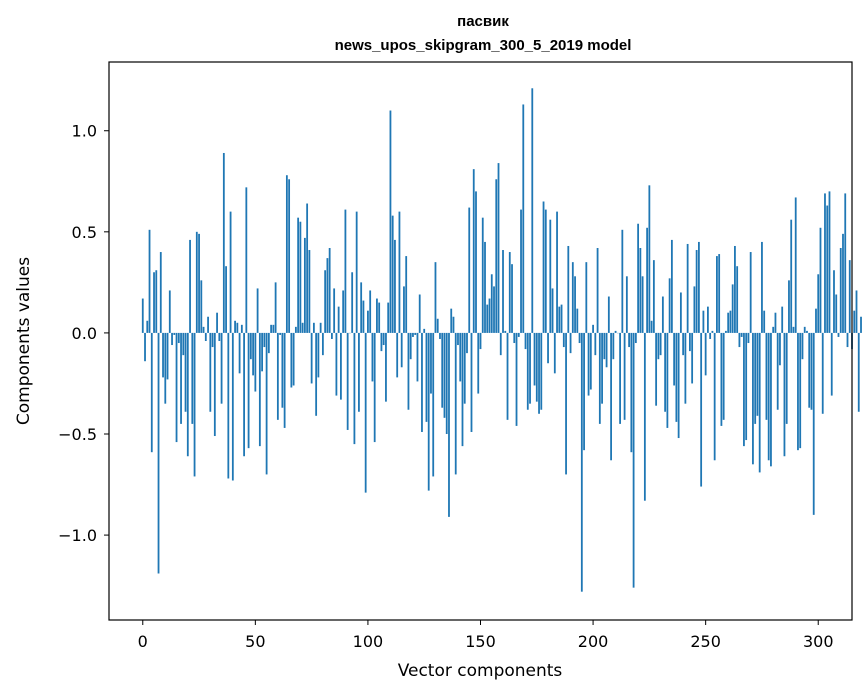  I want to click on x-tick-label: 300, so click(818, 641).